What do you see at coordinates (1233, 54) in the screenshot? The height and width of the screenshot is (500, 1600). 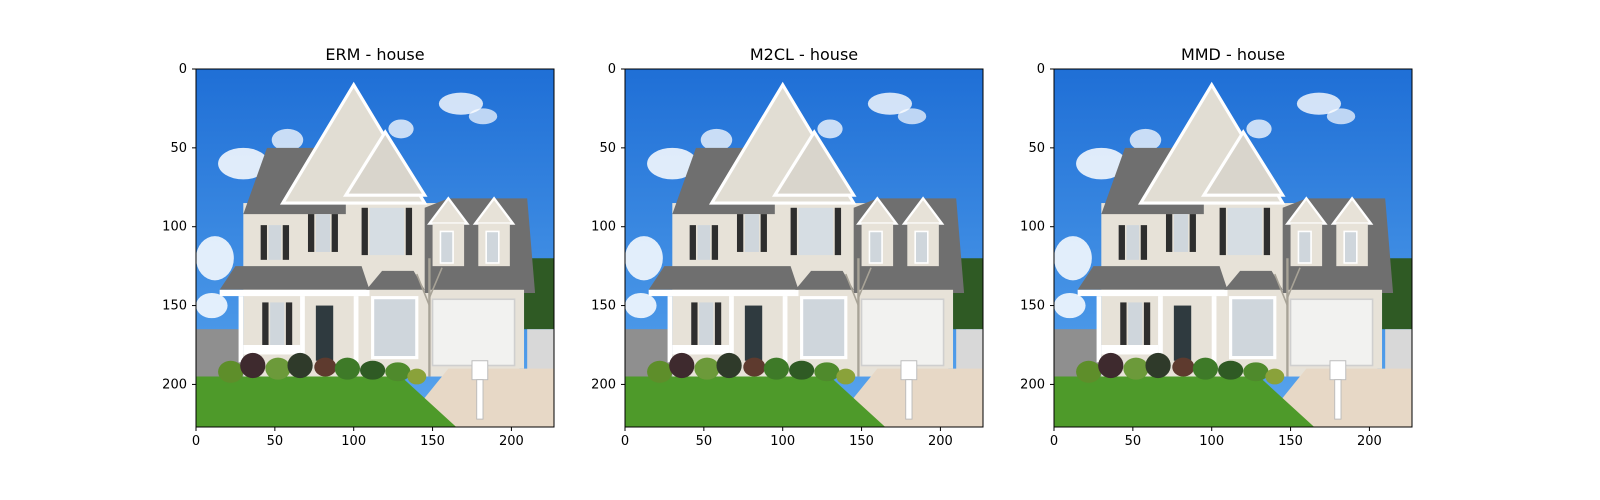 I see `panel-title: MMD - house` at bounding box center [1233, 54].